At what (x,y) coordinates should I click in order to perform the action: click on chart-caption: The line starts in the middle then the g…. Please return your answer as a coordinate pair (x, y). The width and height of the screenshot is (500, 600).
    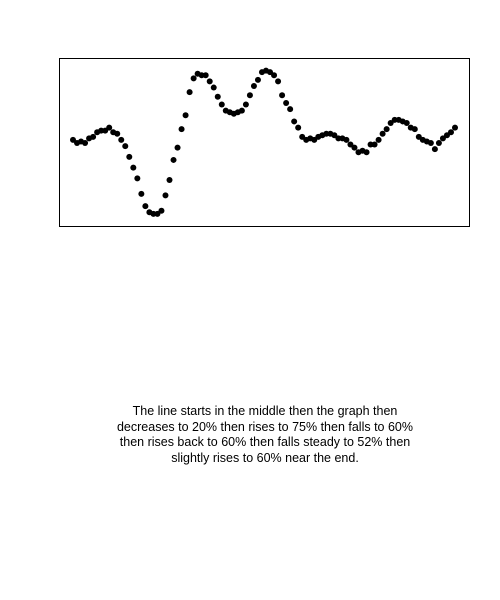
    Looking at the image, I should click on (264, 435).